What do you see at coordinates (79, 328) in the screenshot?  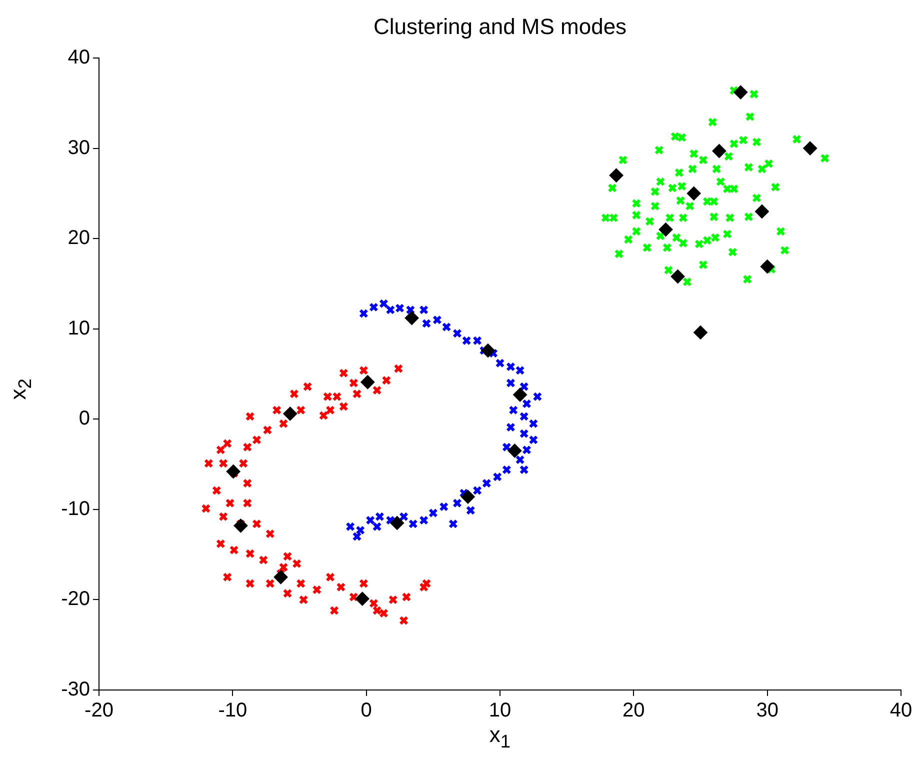 I see `y-tick-label: 10` at bounding box center [79, 328].